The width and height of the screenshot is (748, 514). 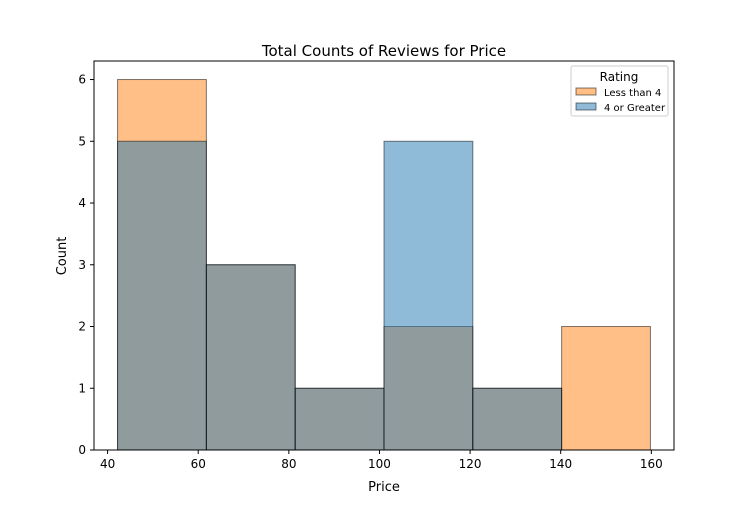 I want to click on y-tick-label: 0, so click(x=82, y=450).